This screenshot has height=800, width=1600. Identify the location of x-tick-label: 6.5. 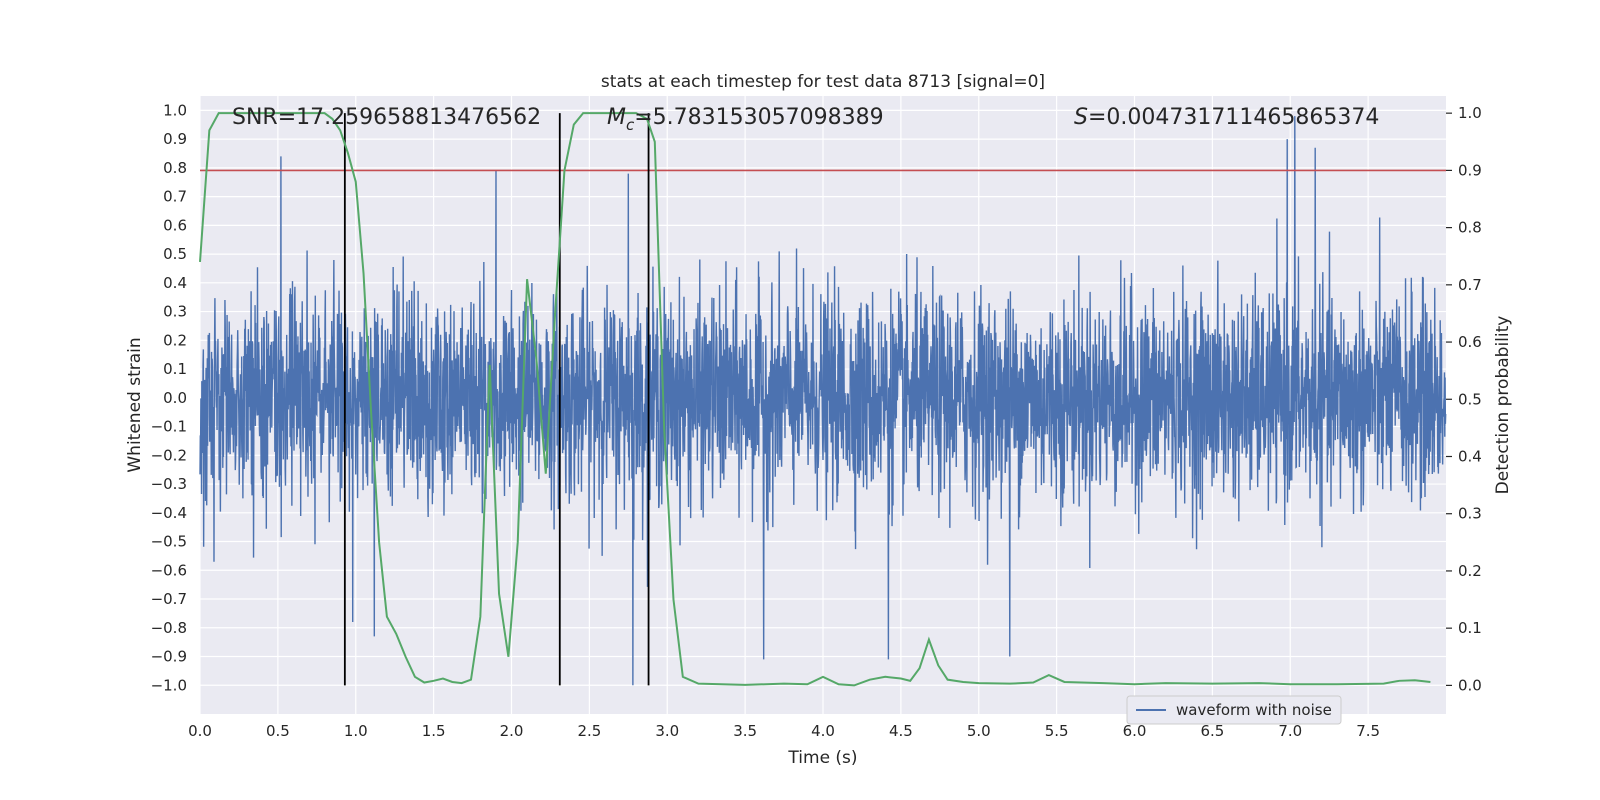
(1212, 731).